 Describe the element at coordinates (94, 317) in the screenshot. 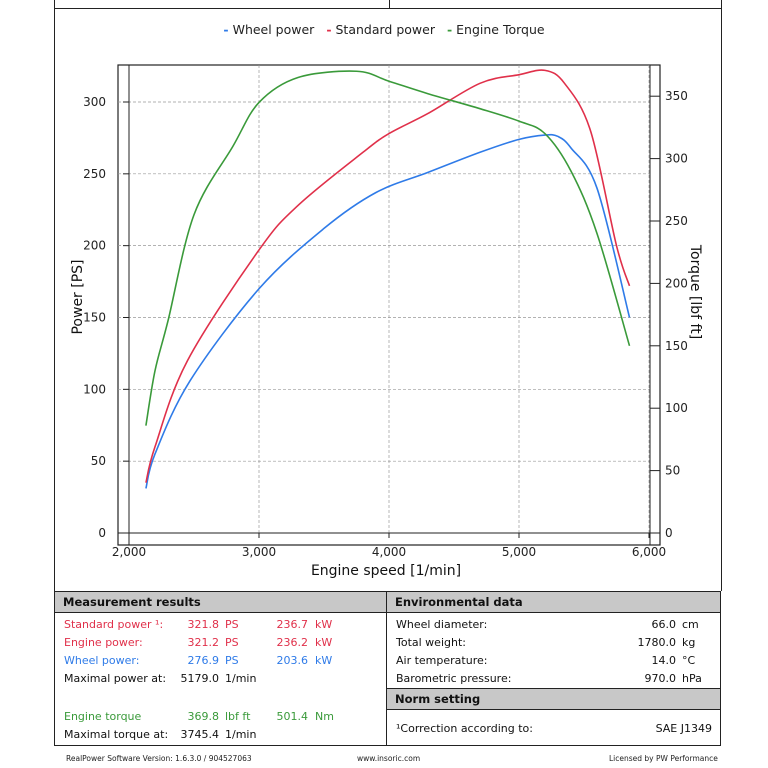

I see `y-tick-label: 150` at that location.